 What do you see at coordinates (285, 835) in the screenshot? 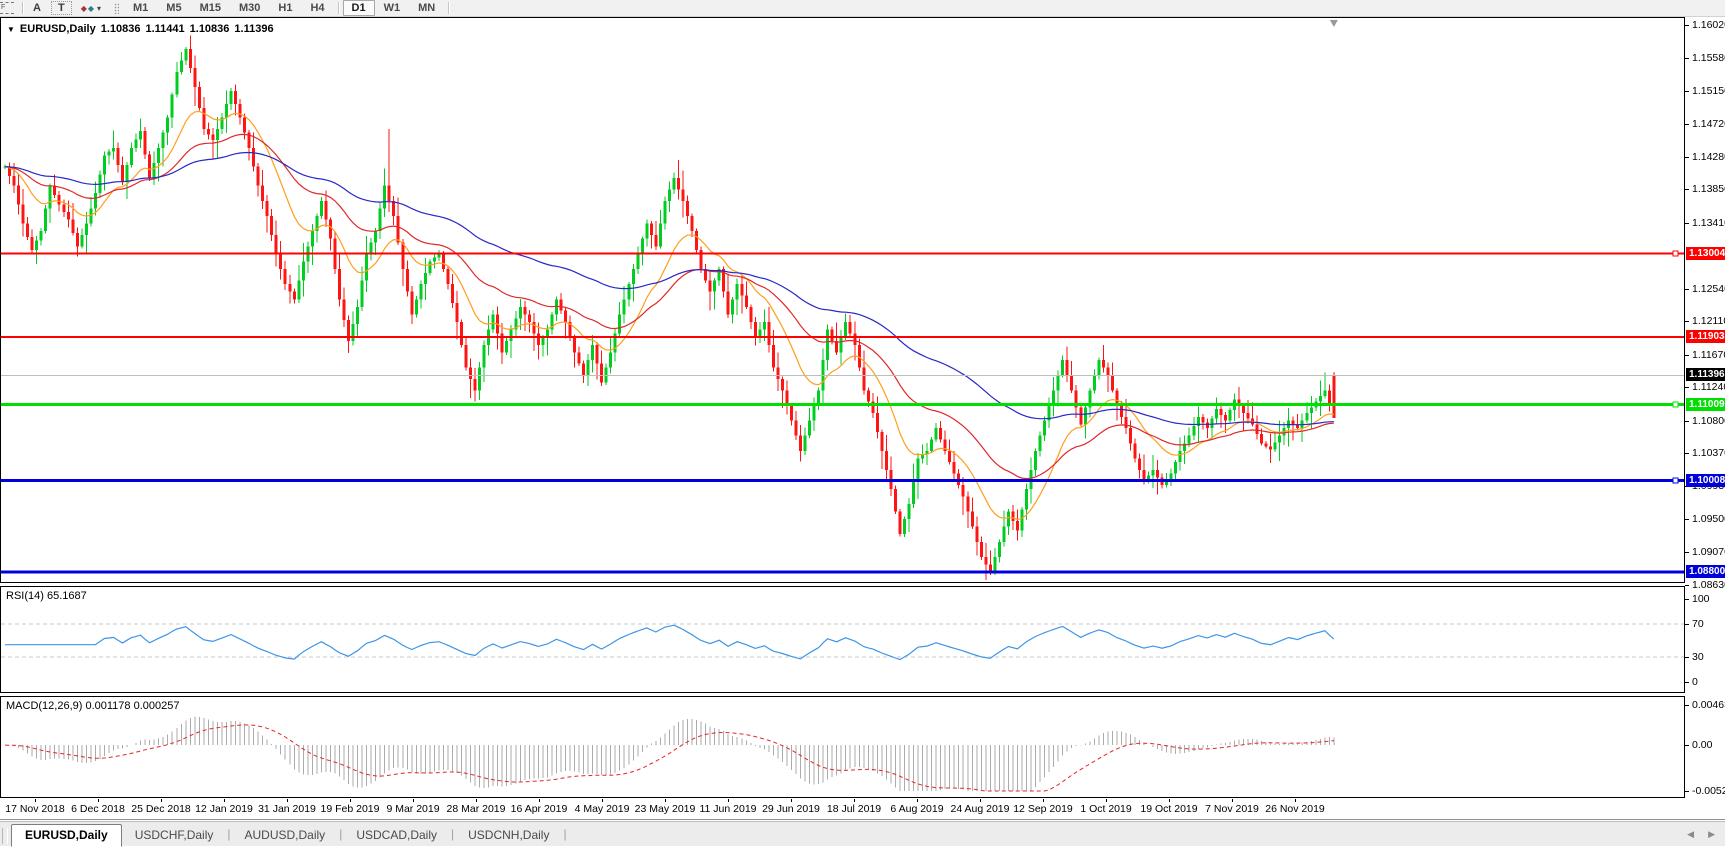
I see `symbol-tab-audusd: AUDUSD,Daily` at bounding box center [285, 835].